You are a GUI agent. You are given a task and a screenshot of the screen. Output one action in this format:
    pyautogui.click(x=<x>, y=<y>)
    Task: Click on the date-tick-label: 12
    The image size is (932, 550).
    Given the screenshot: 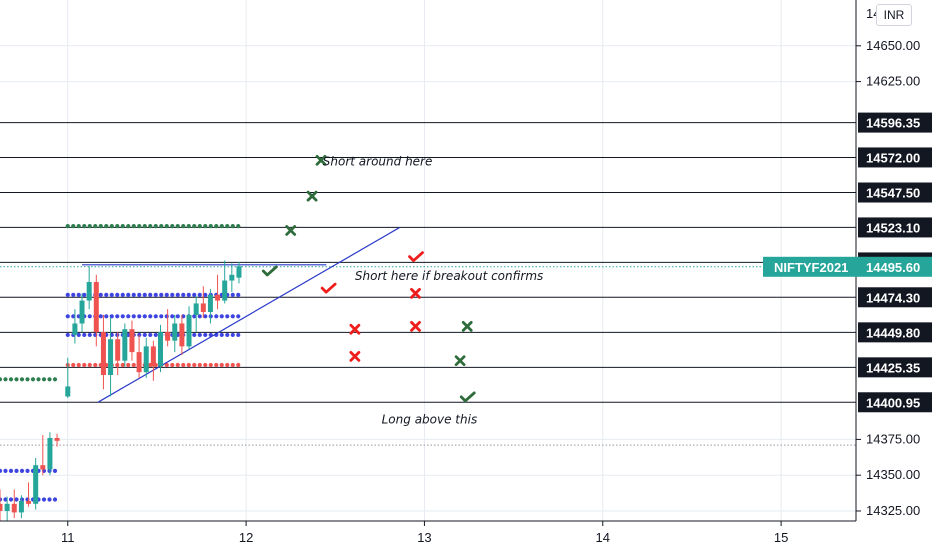 What is the action you would take?
    pyautogui.click(x=246, y=537)
    